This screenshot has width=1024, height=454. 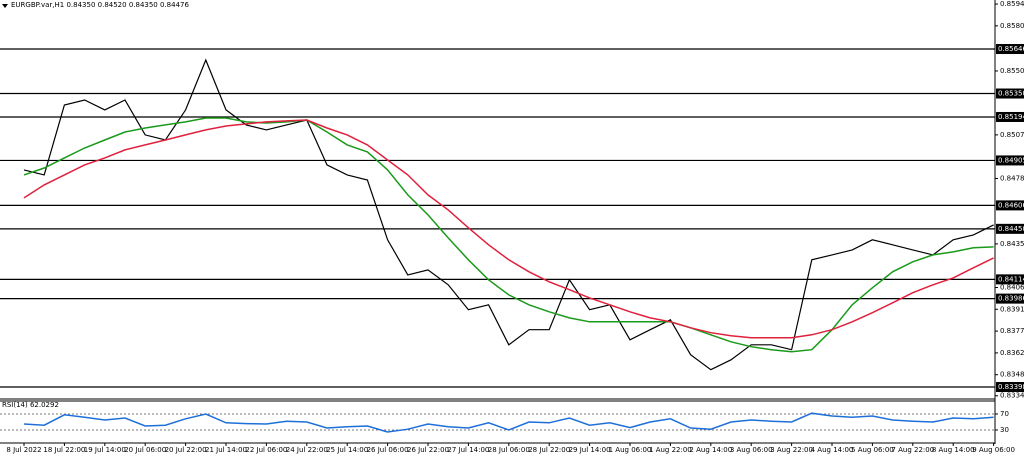 I want to click on x-tick-label: 8 Aug 14:00, so click(x=953, y=450).